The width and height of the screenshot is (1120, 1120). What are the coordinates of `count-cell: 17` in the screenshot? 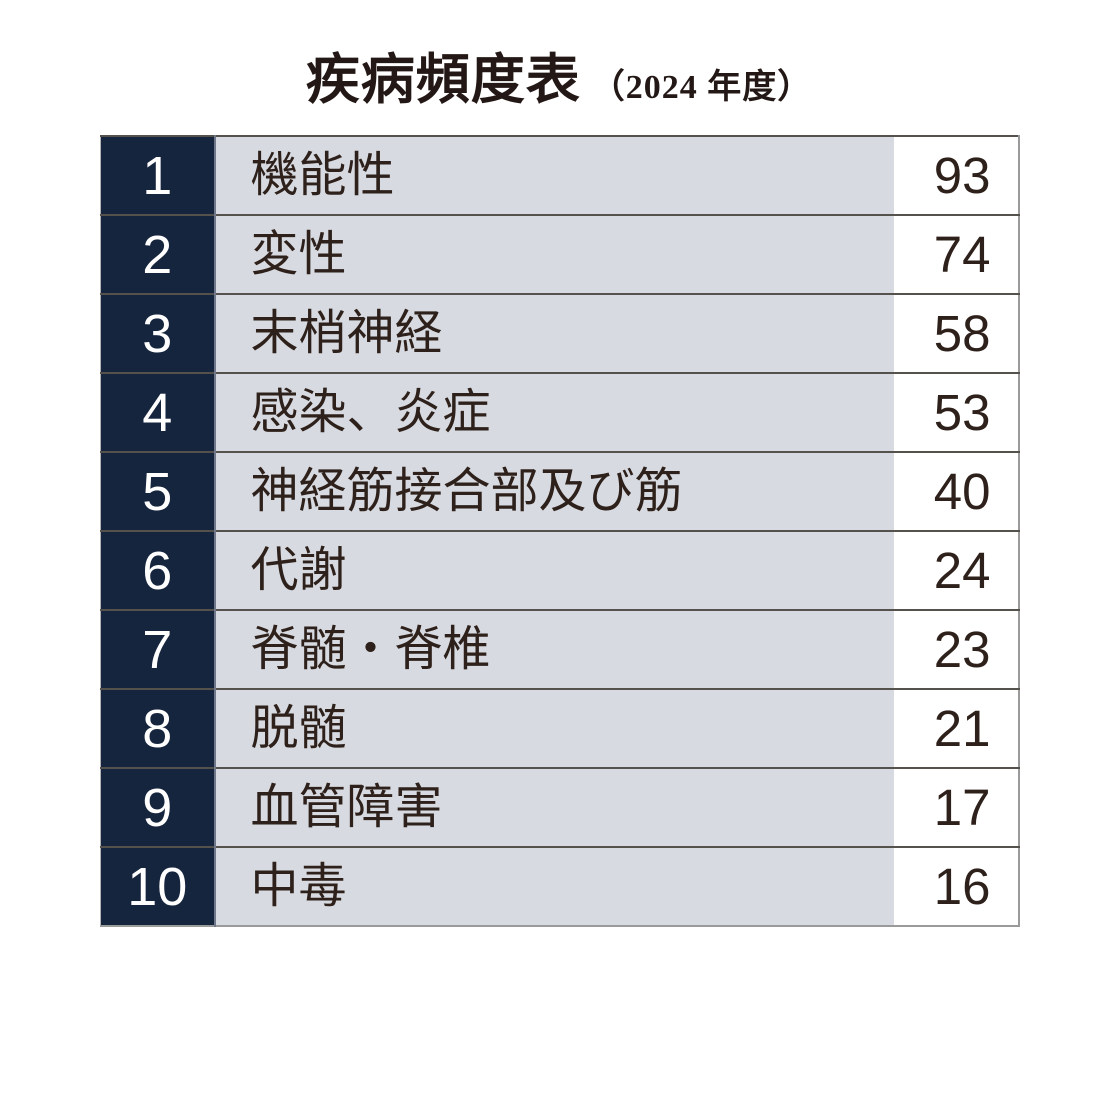 It's located at (956, 807).